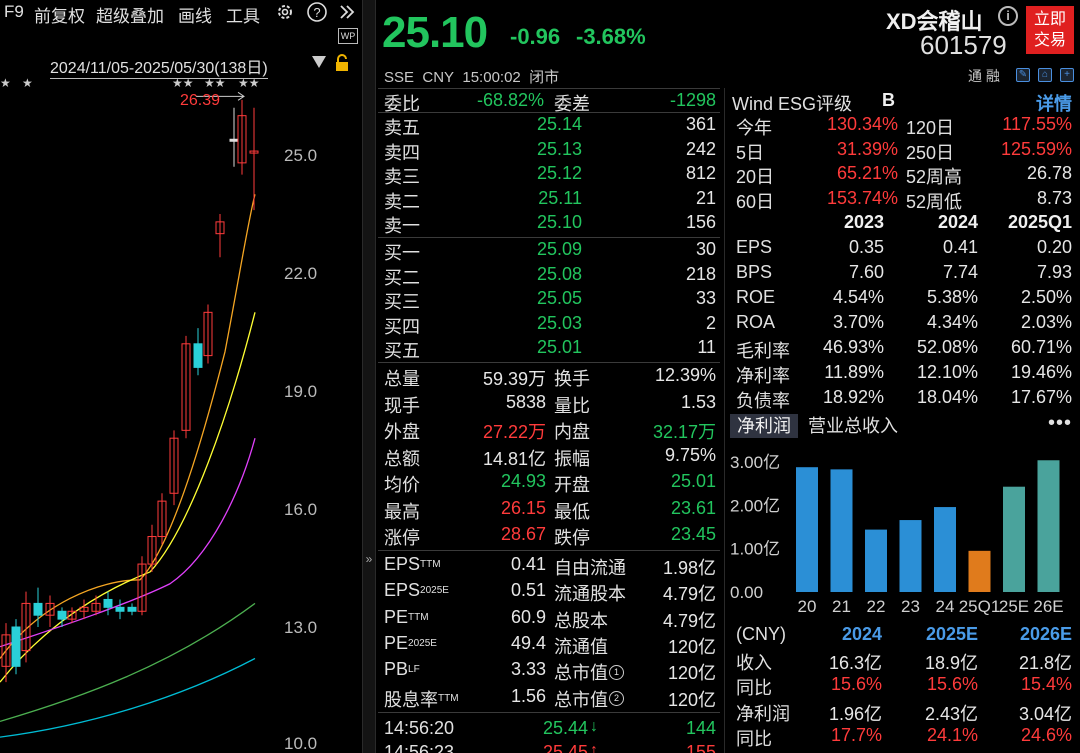  Describe the element at coordinates (285, 12) in the screenshot. I see `gear-icon` at that location.